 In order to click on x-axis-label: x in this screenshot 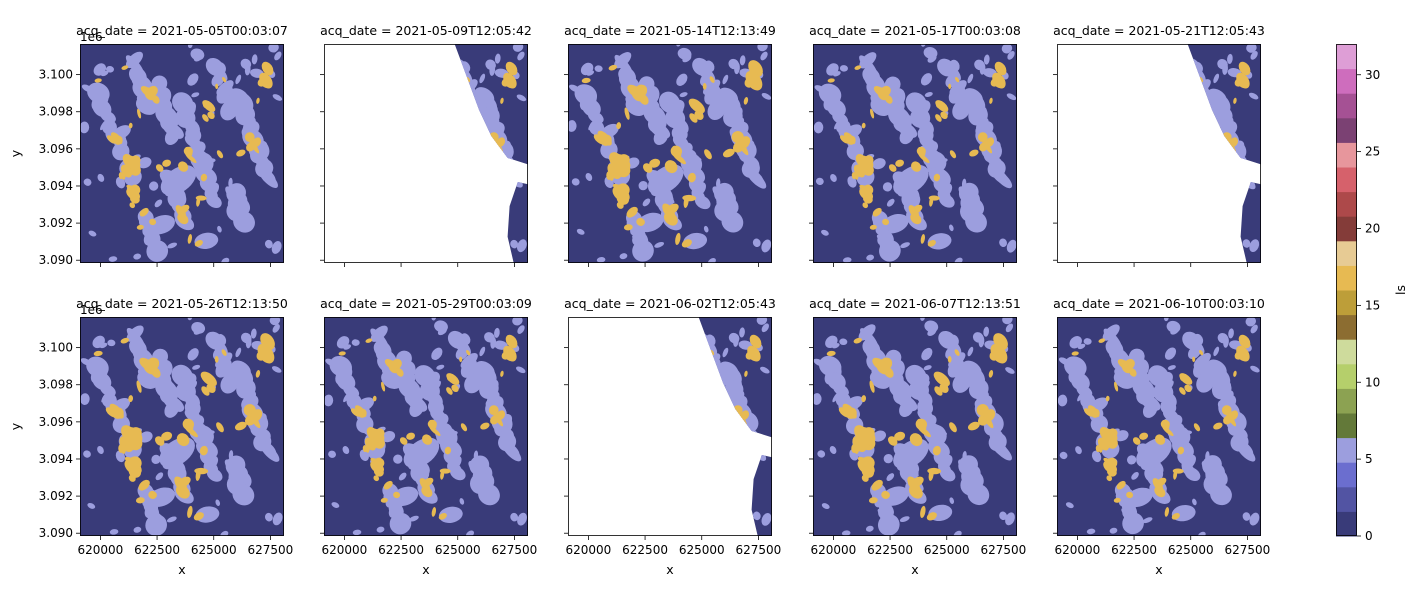, I will do `click(181, 569)`.